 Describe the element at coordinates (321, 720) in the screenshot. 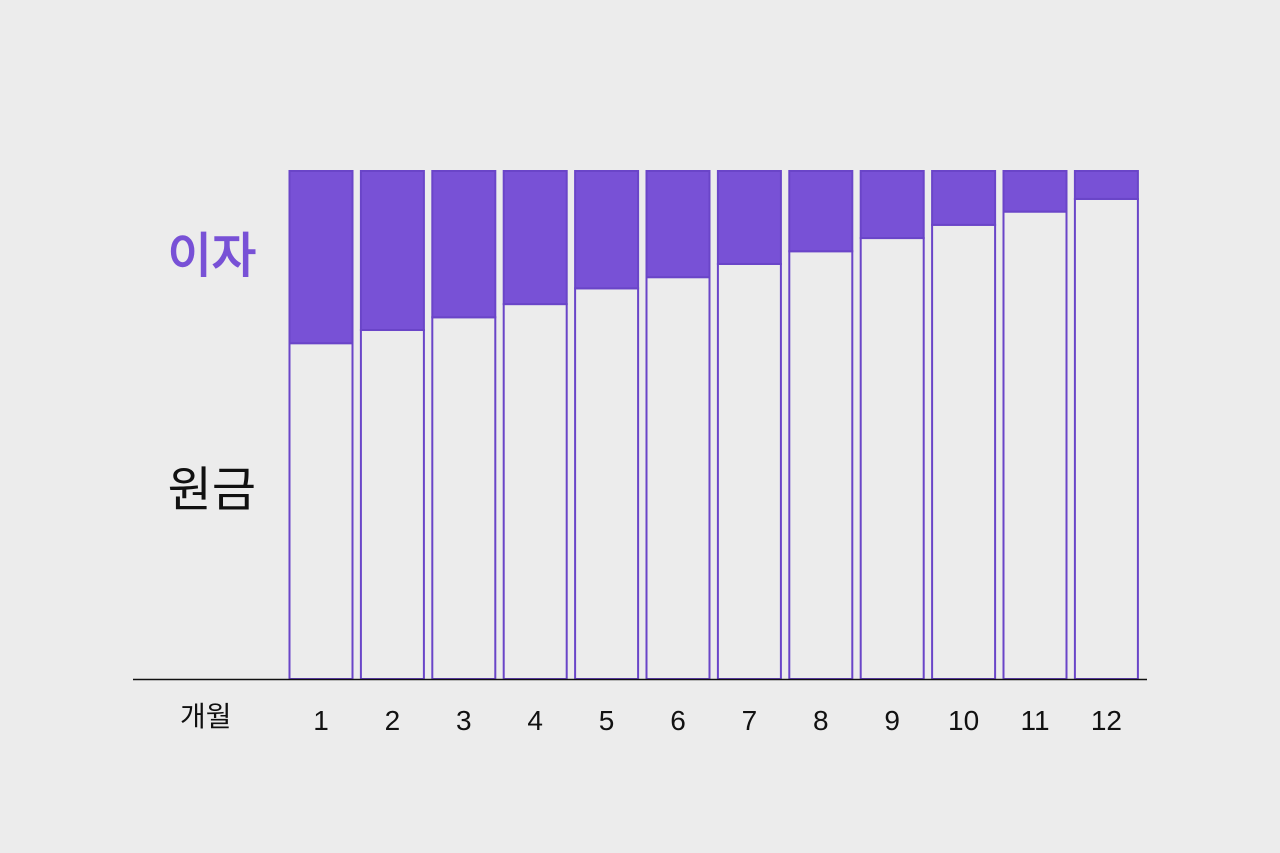

I see `x-tick-label: 1` at that location.